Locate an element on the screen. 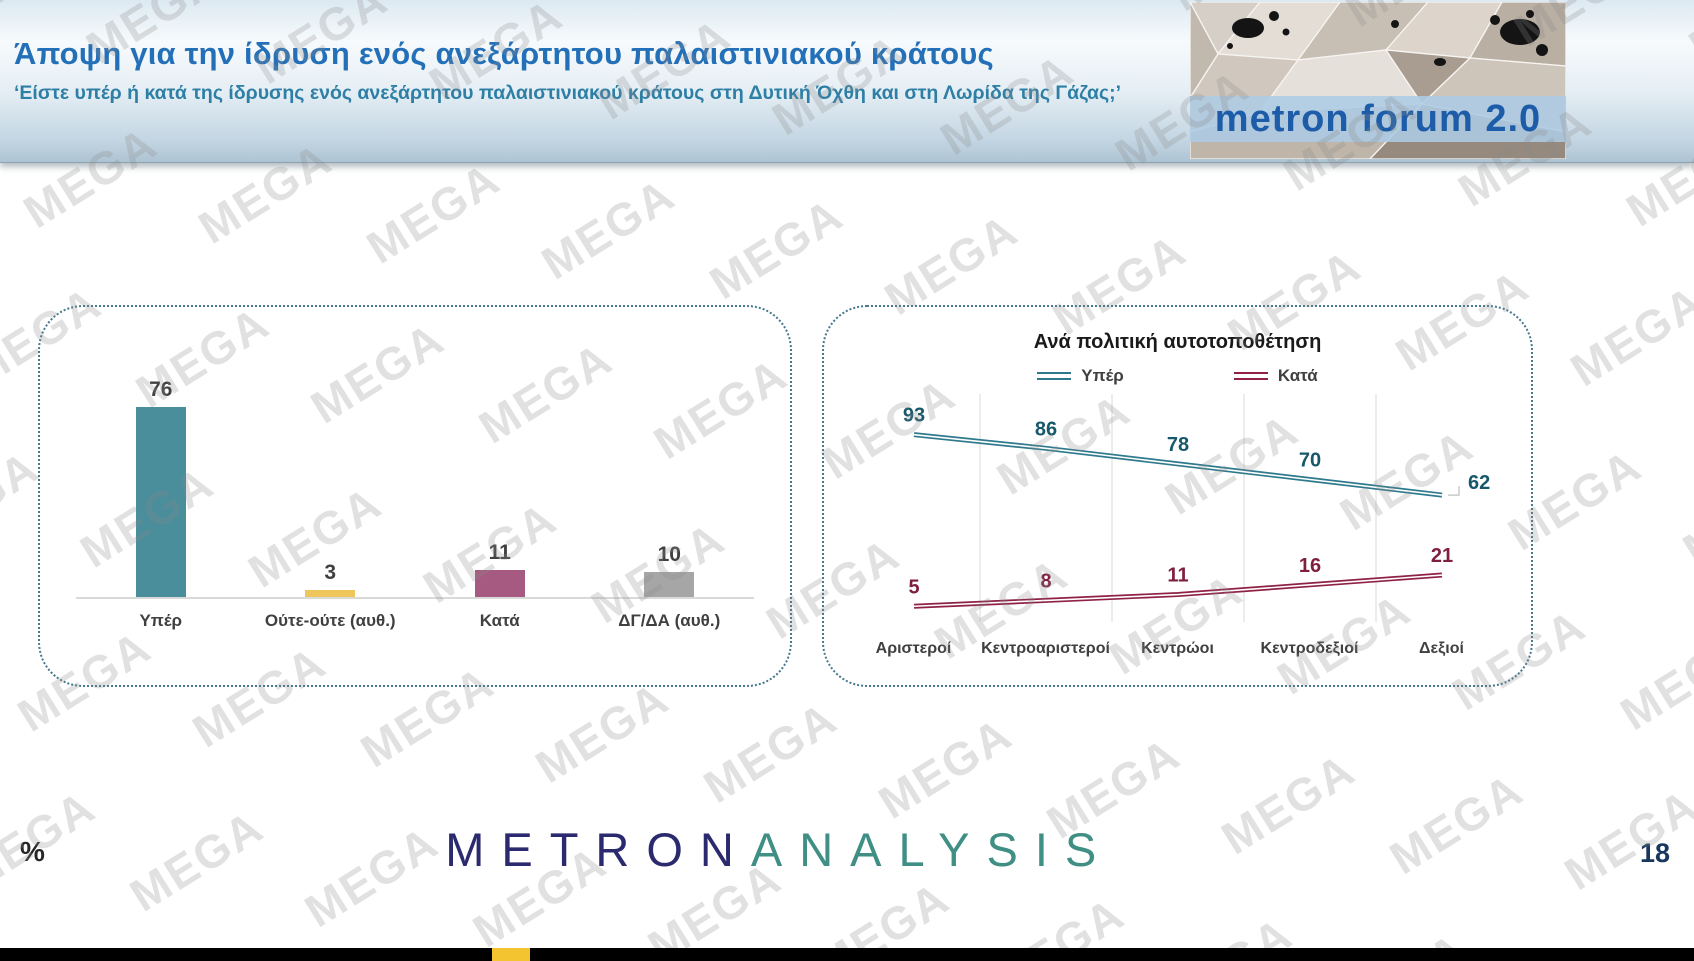 This screenshot has width=1694, height=961. line-chart-category-label: Αριστεροί is located at coordinates (913, 648).